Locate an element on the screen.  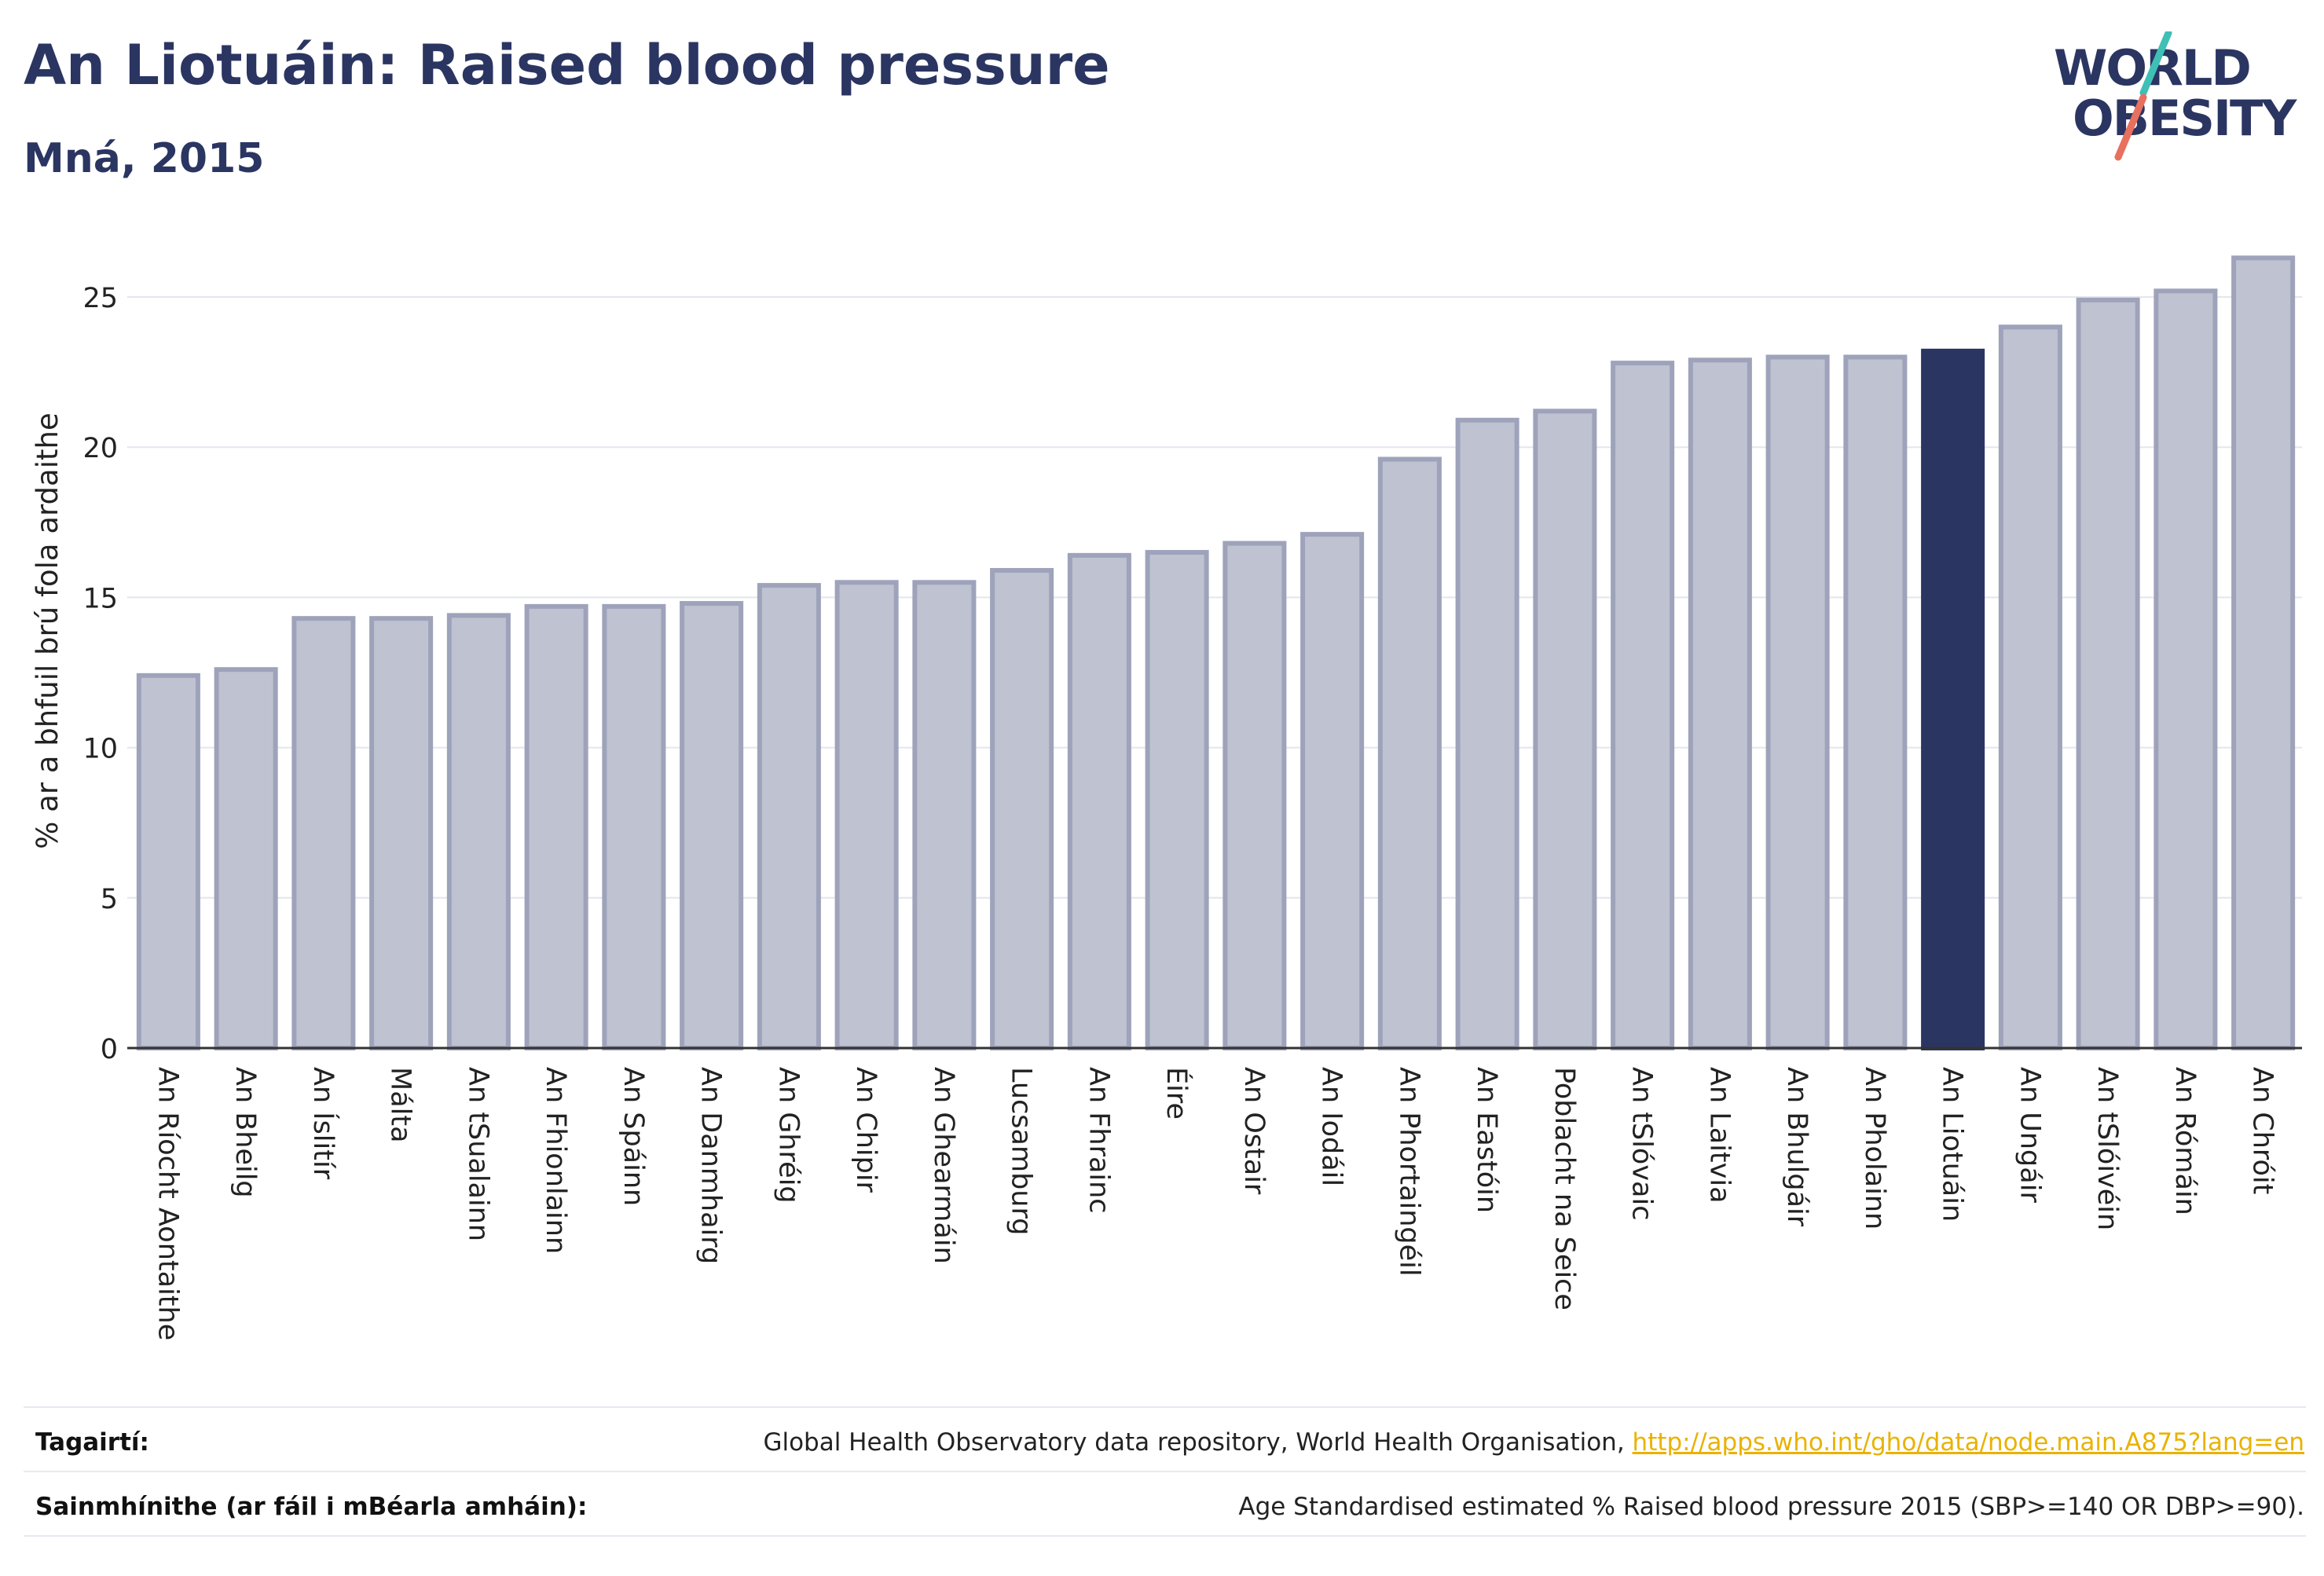
x-tick-label: An Rómáin is located at coordinates (2185, 1141).